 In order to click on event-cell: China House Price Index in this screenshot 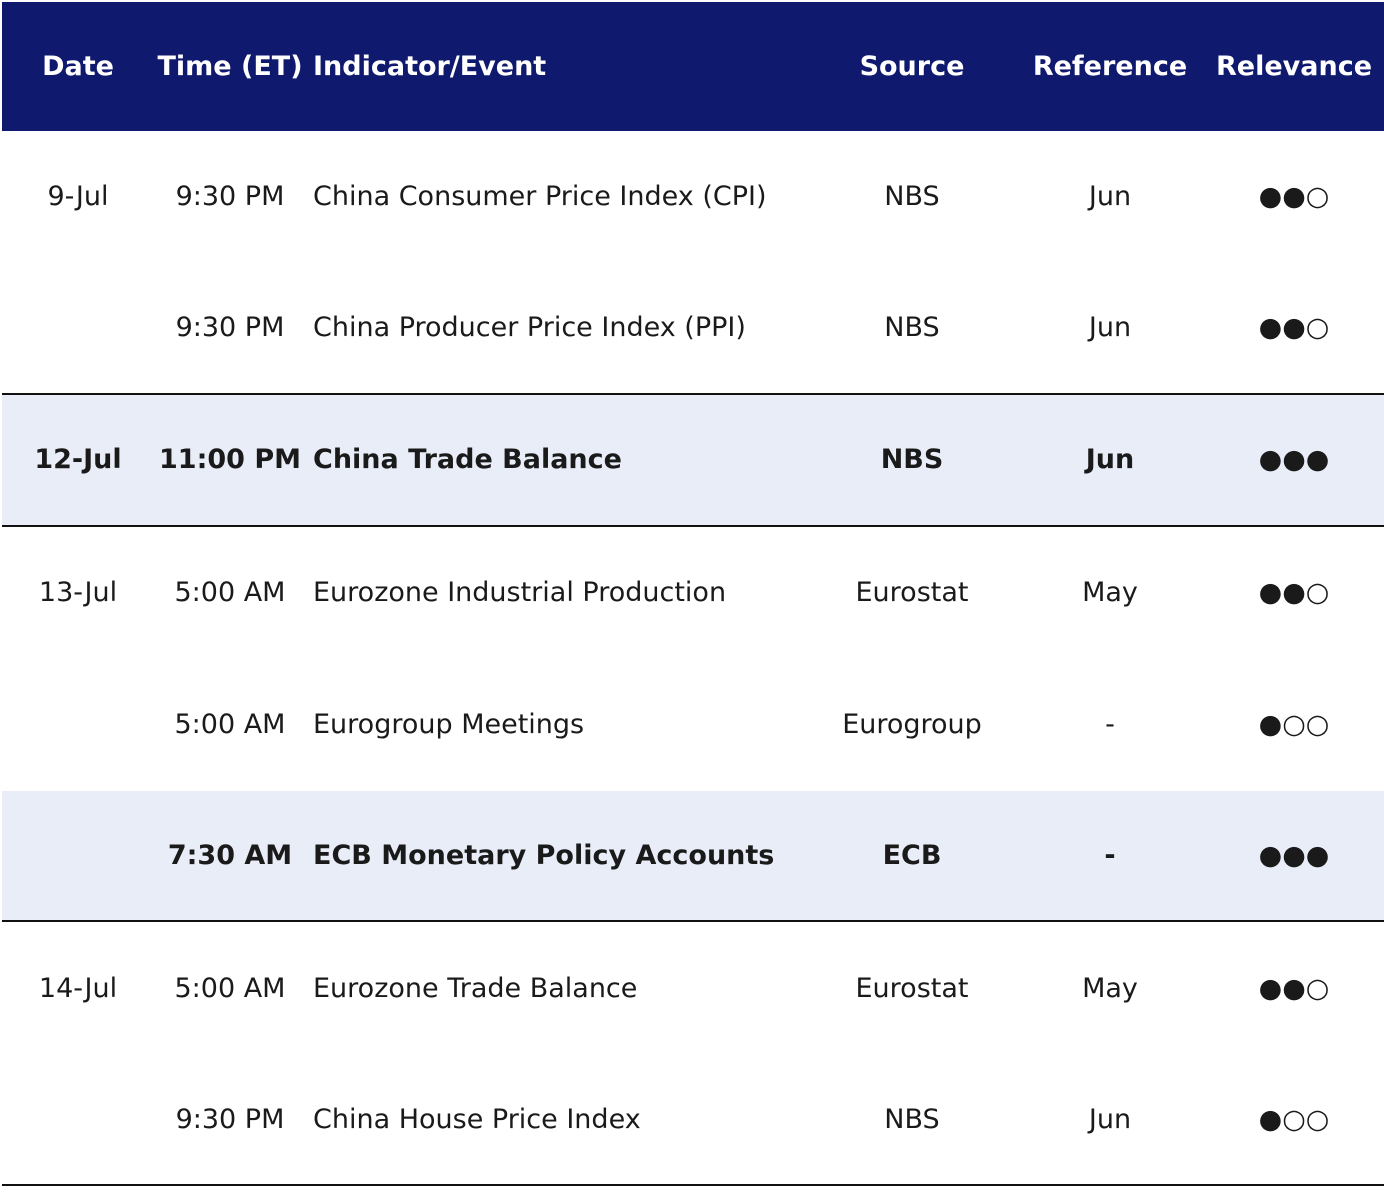, I will do `click(477, 1119)`.